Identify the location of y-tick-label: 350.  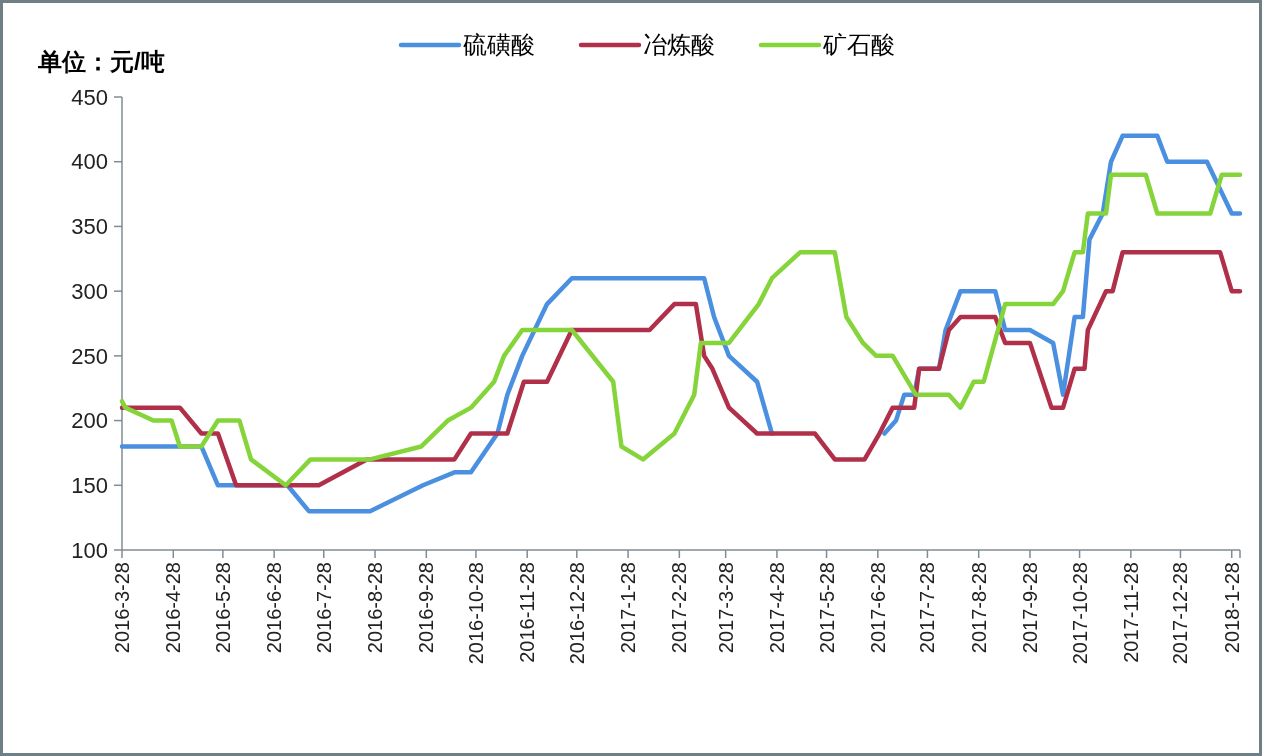
(89, 227).